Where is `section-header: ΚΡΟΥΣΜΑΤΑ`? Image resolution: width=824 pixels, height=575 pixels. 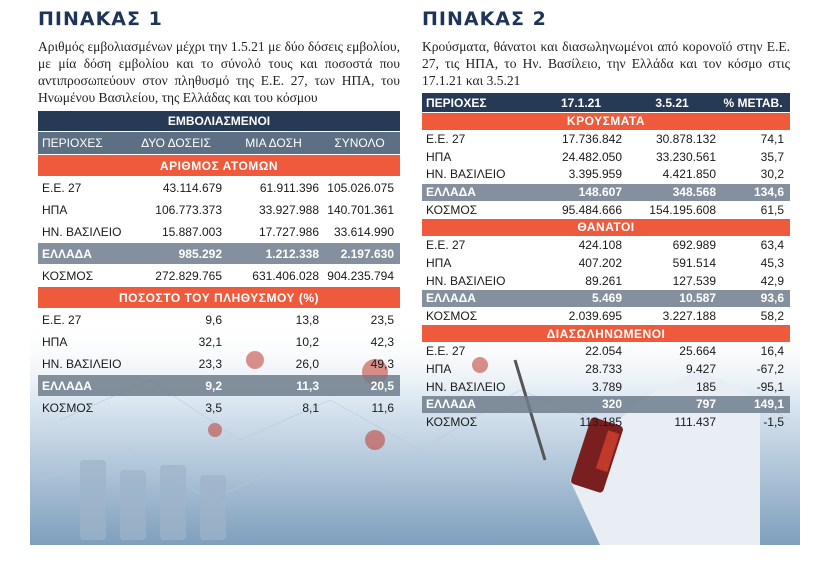 section-header: ΚΡΟΥΣΜΑΤΑ is located at coordinates (606, 121).